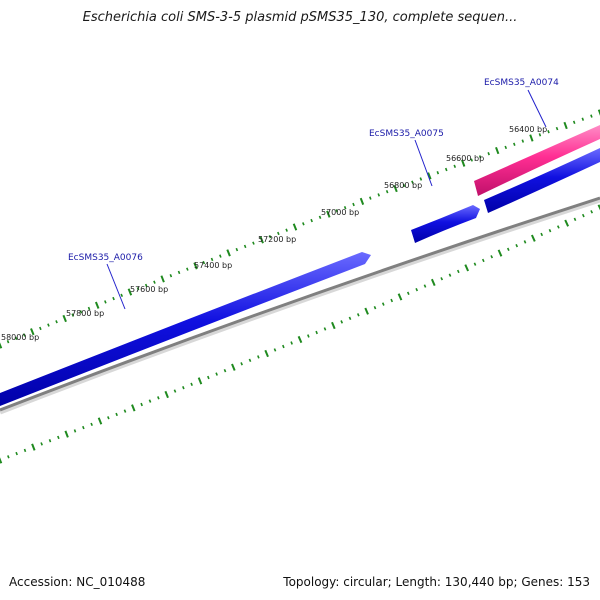 This screenshot has width=600, height=600. I want to click on ruler-label: 56600 bp, so click(465, 158).